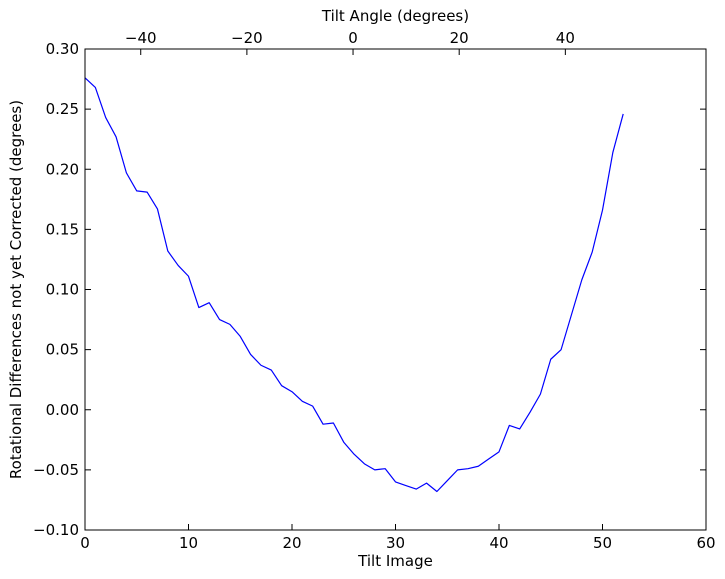 The height and width of the screenshot is (579, 725). I want to click on x-tick-label: 40, so click(498, 543).